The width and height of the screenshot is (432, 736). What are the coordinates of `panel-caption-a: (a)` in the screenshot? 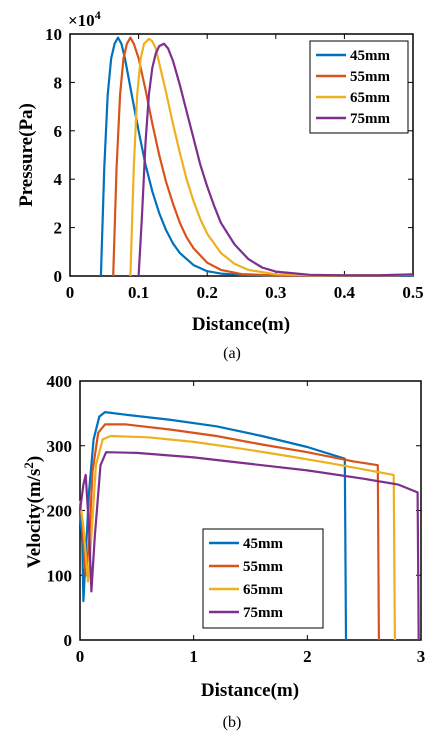 It's located at (232, 353).